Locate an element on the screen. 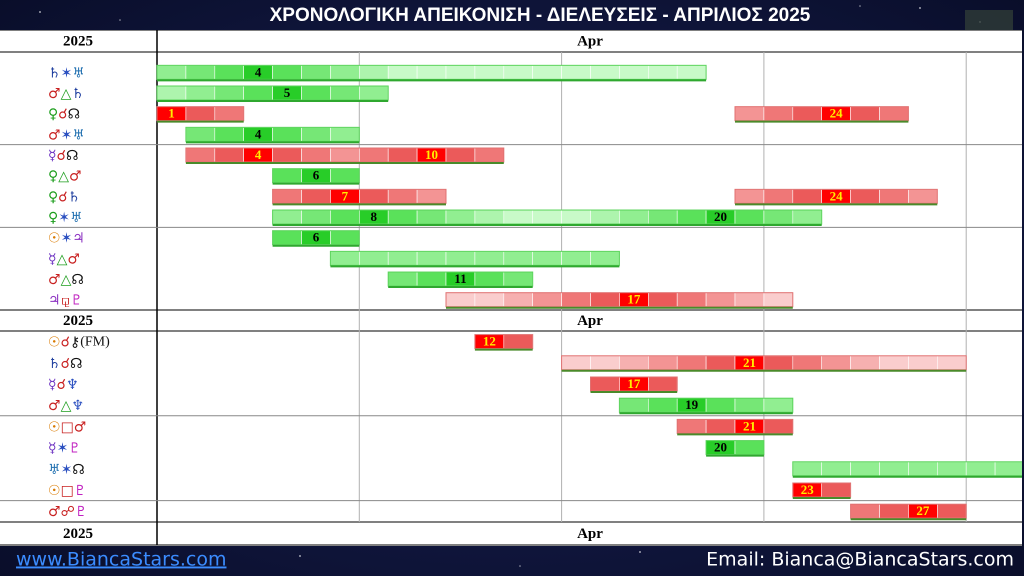 The height and width of the screenshot is (576, 1024). transit-bar: 6 is located at coordinates (316, 176).